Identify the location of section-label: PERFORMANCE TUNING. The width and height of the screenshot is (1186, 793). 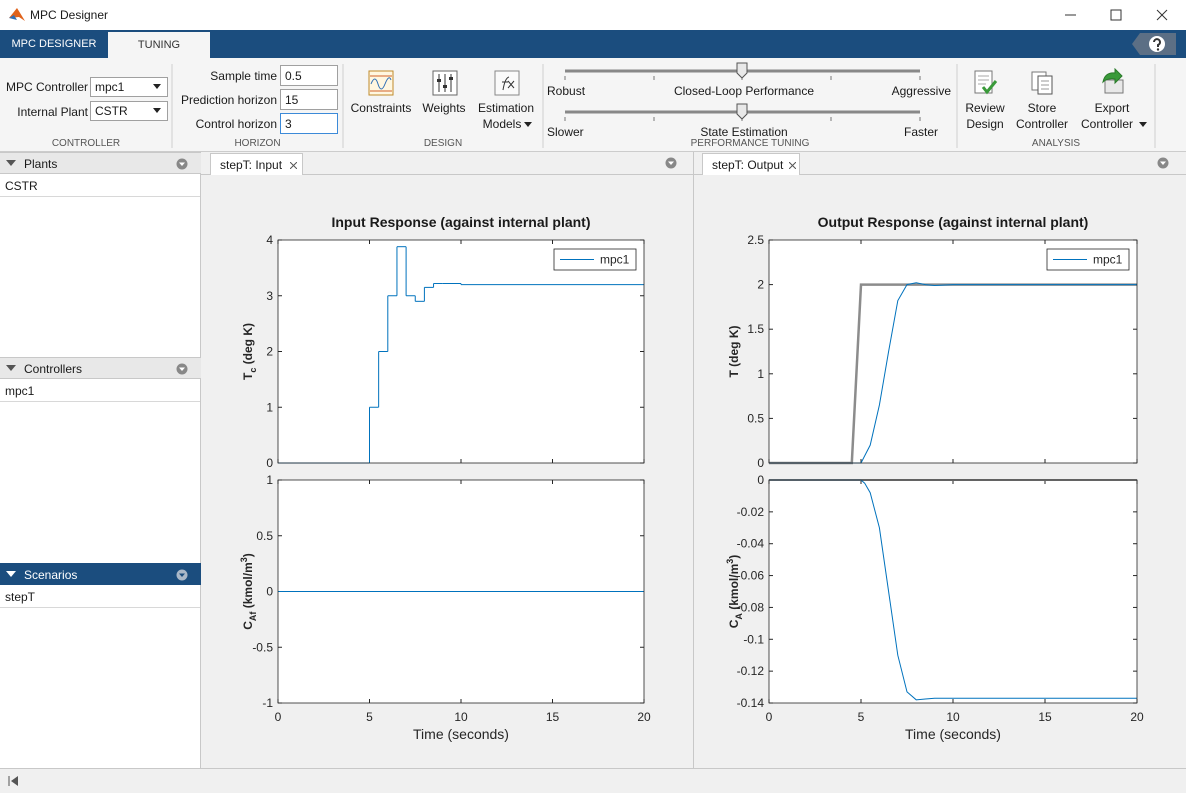
(750, 143).